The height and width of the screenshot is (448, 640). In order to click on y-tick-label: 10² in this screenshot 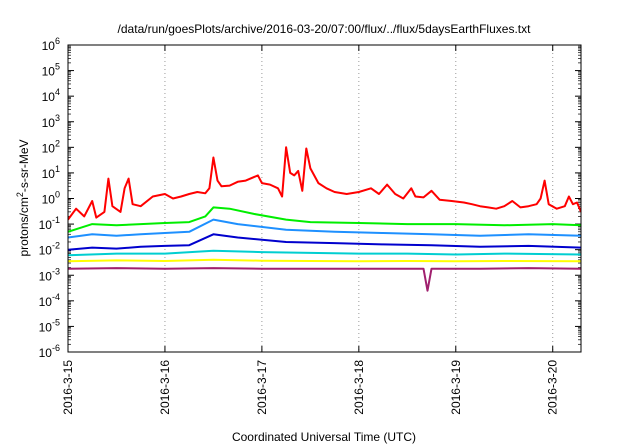, I will do `click(51, 146)`.